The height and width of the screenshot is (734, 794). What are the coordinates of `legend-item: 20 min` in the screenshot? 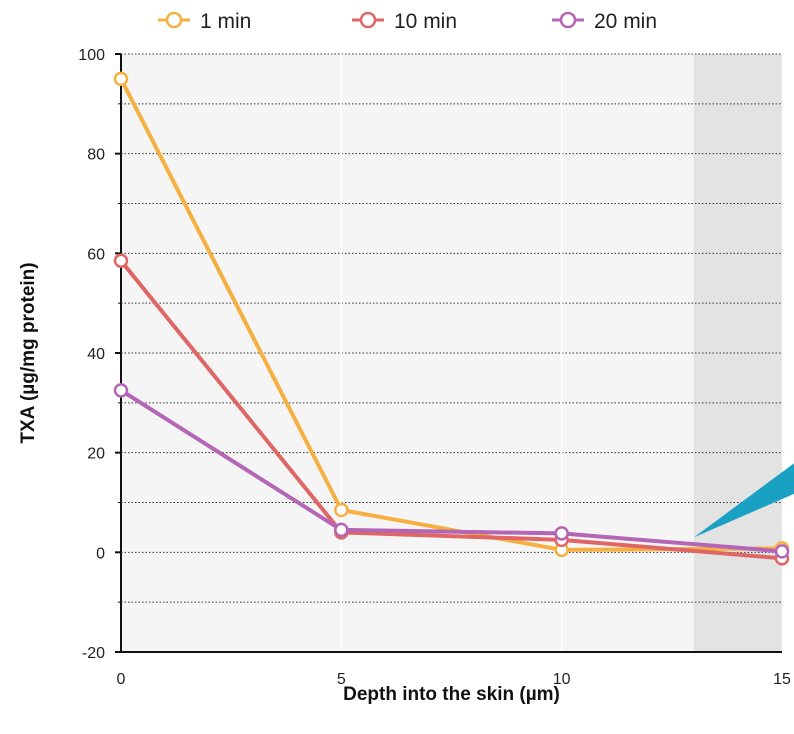 It's located at (604, 21).